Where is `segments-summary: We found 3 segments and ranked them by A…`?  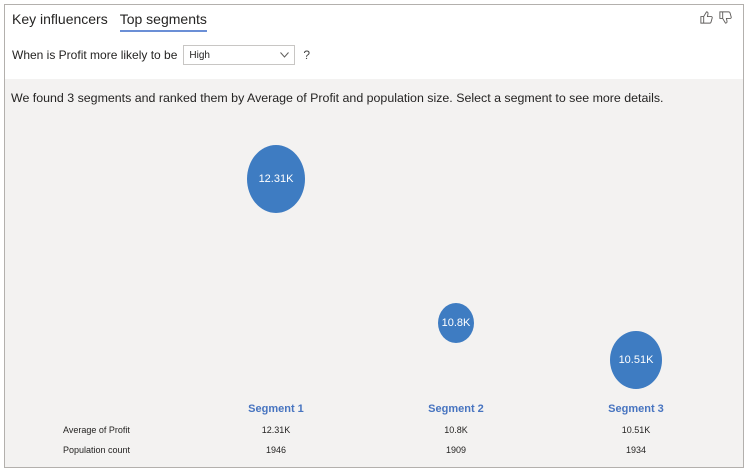 segments-summary: We found 3 segments and ranked them by A… is located at coordinates (337, 98).